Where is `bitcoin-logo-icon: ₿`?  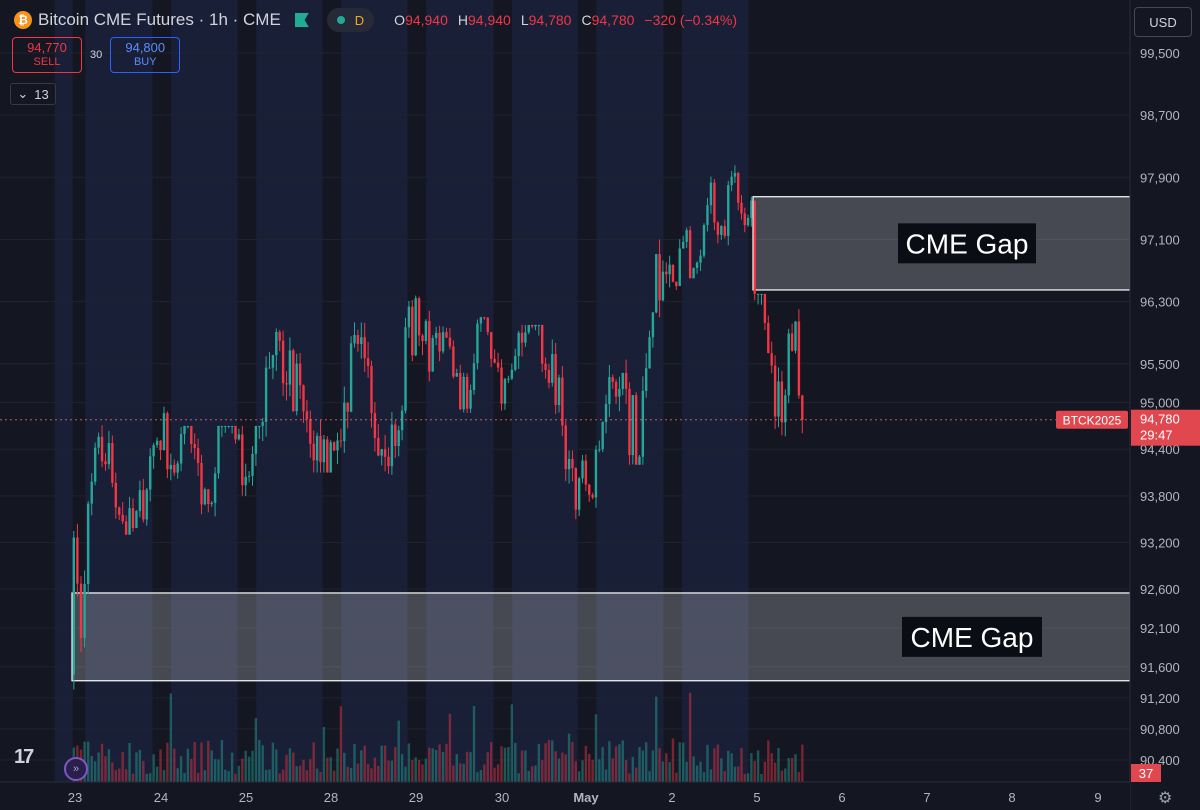 bitcoin-logo-icon: ₿ is located at coordinates (23, 20).